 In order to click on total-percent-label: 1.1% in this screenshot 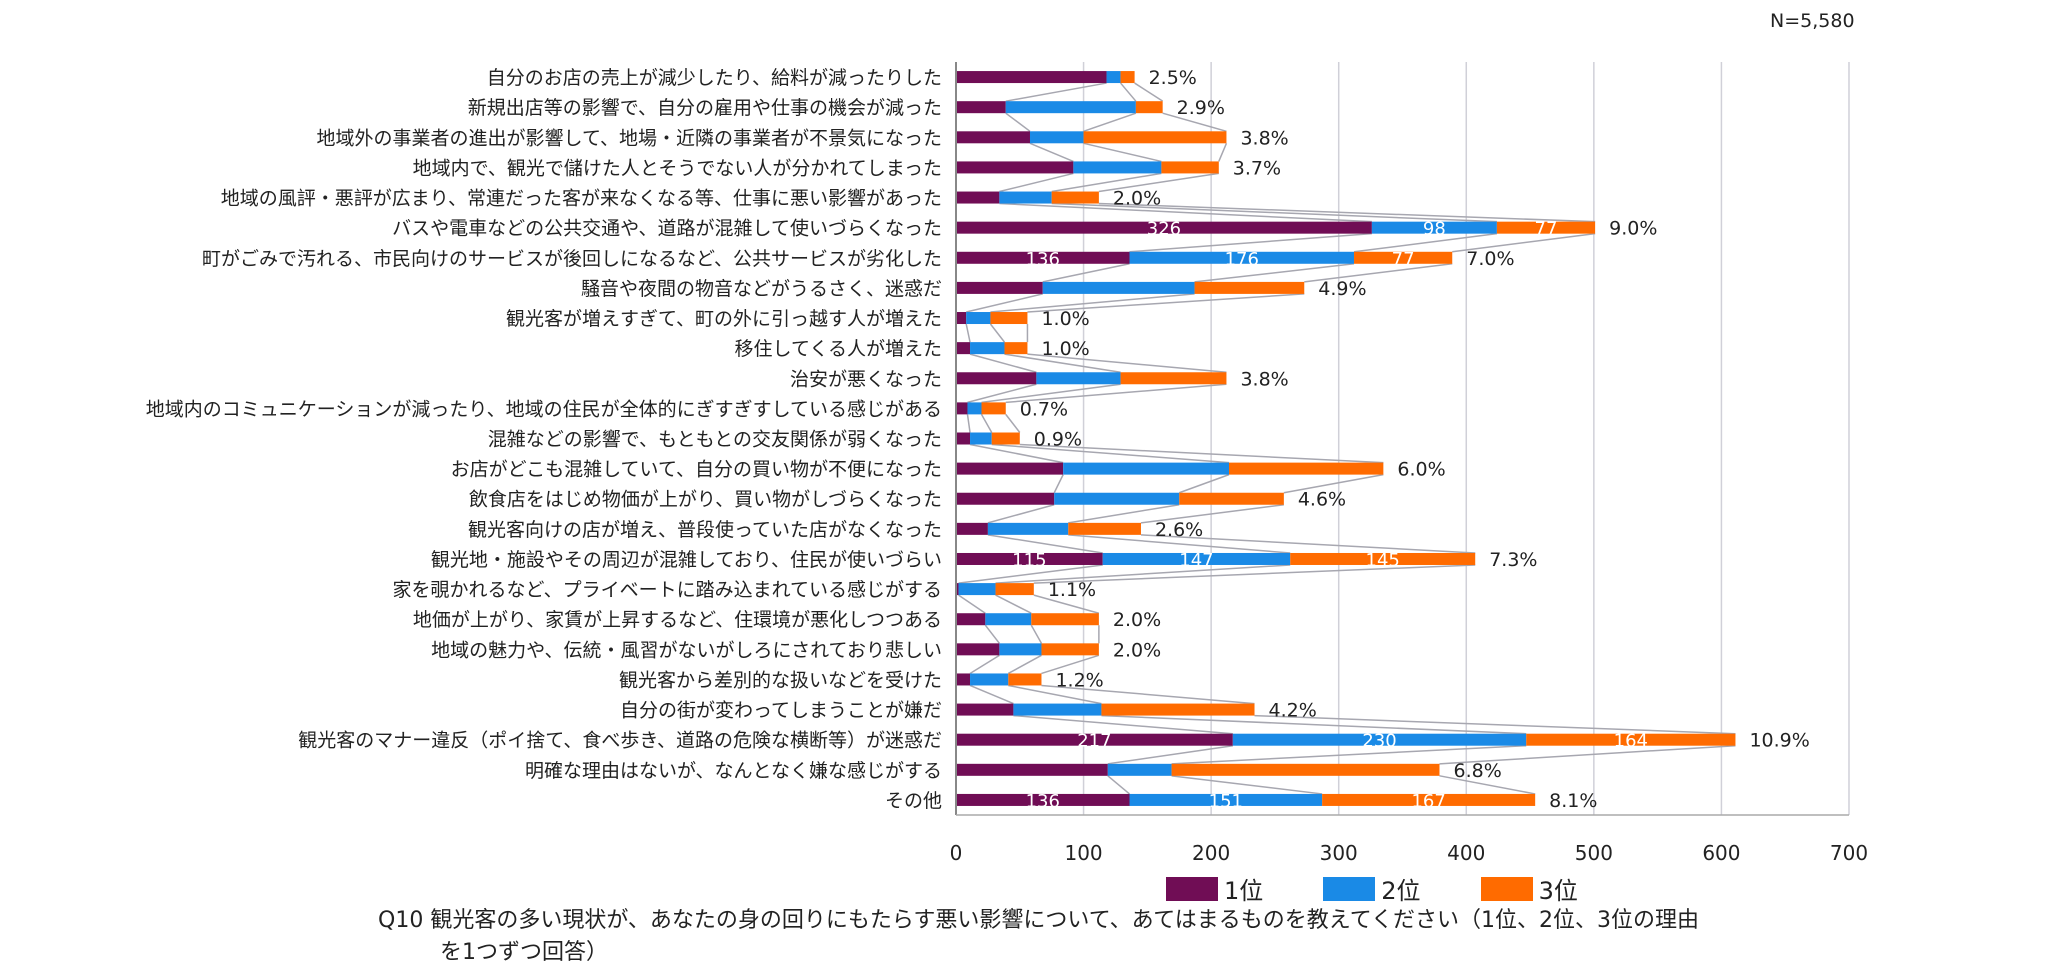, I will do `click(1072, 590)`.